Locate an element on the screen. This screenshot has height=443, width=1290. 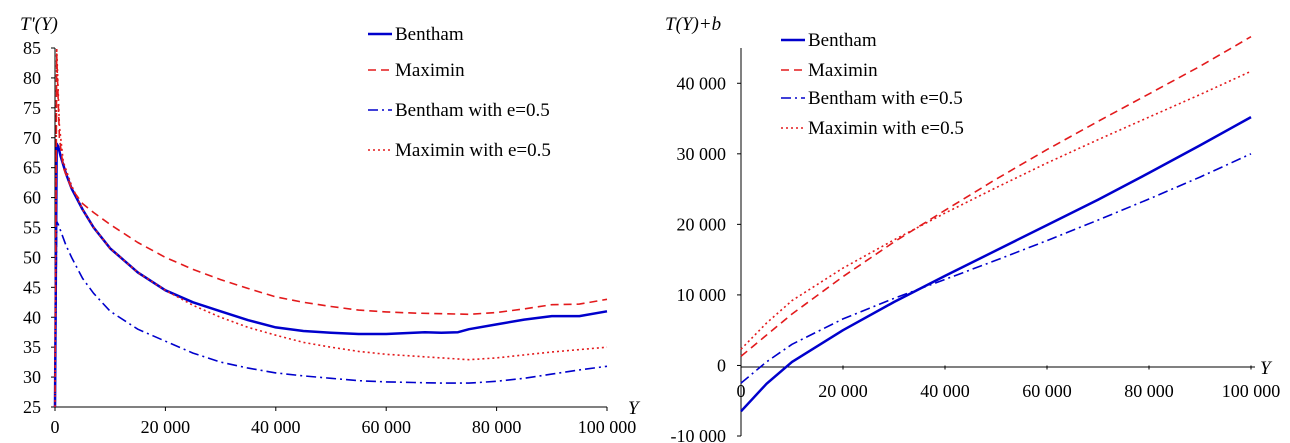
right-y-tick-label: 20 000 is located at coordinates (702, 224).